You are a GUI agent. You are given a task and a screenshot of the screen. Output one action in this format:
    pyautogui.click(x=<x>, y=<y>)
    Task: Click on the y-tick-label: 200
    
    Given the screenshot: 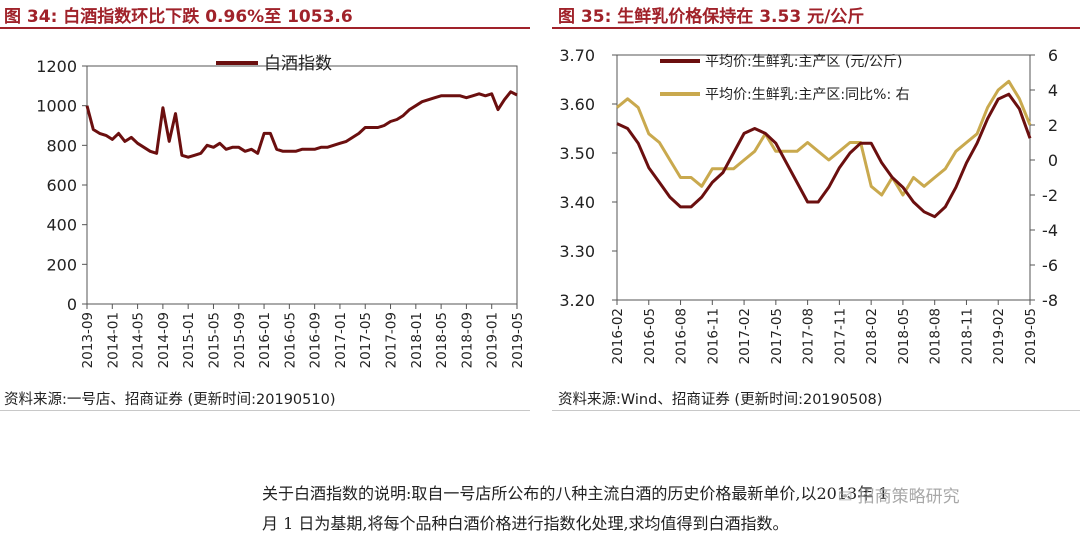 What is the action you would take?
    pyautogui.click(x=61, y=264)
    